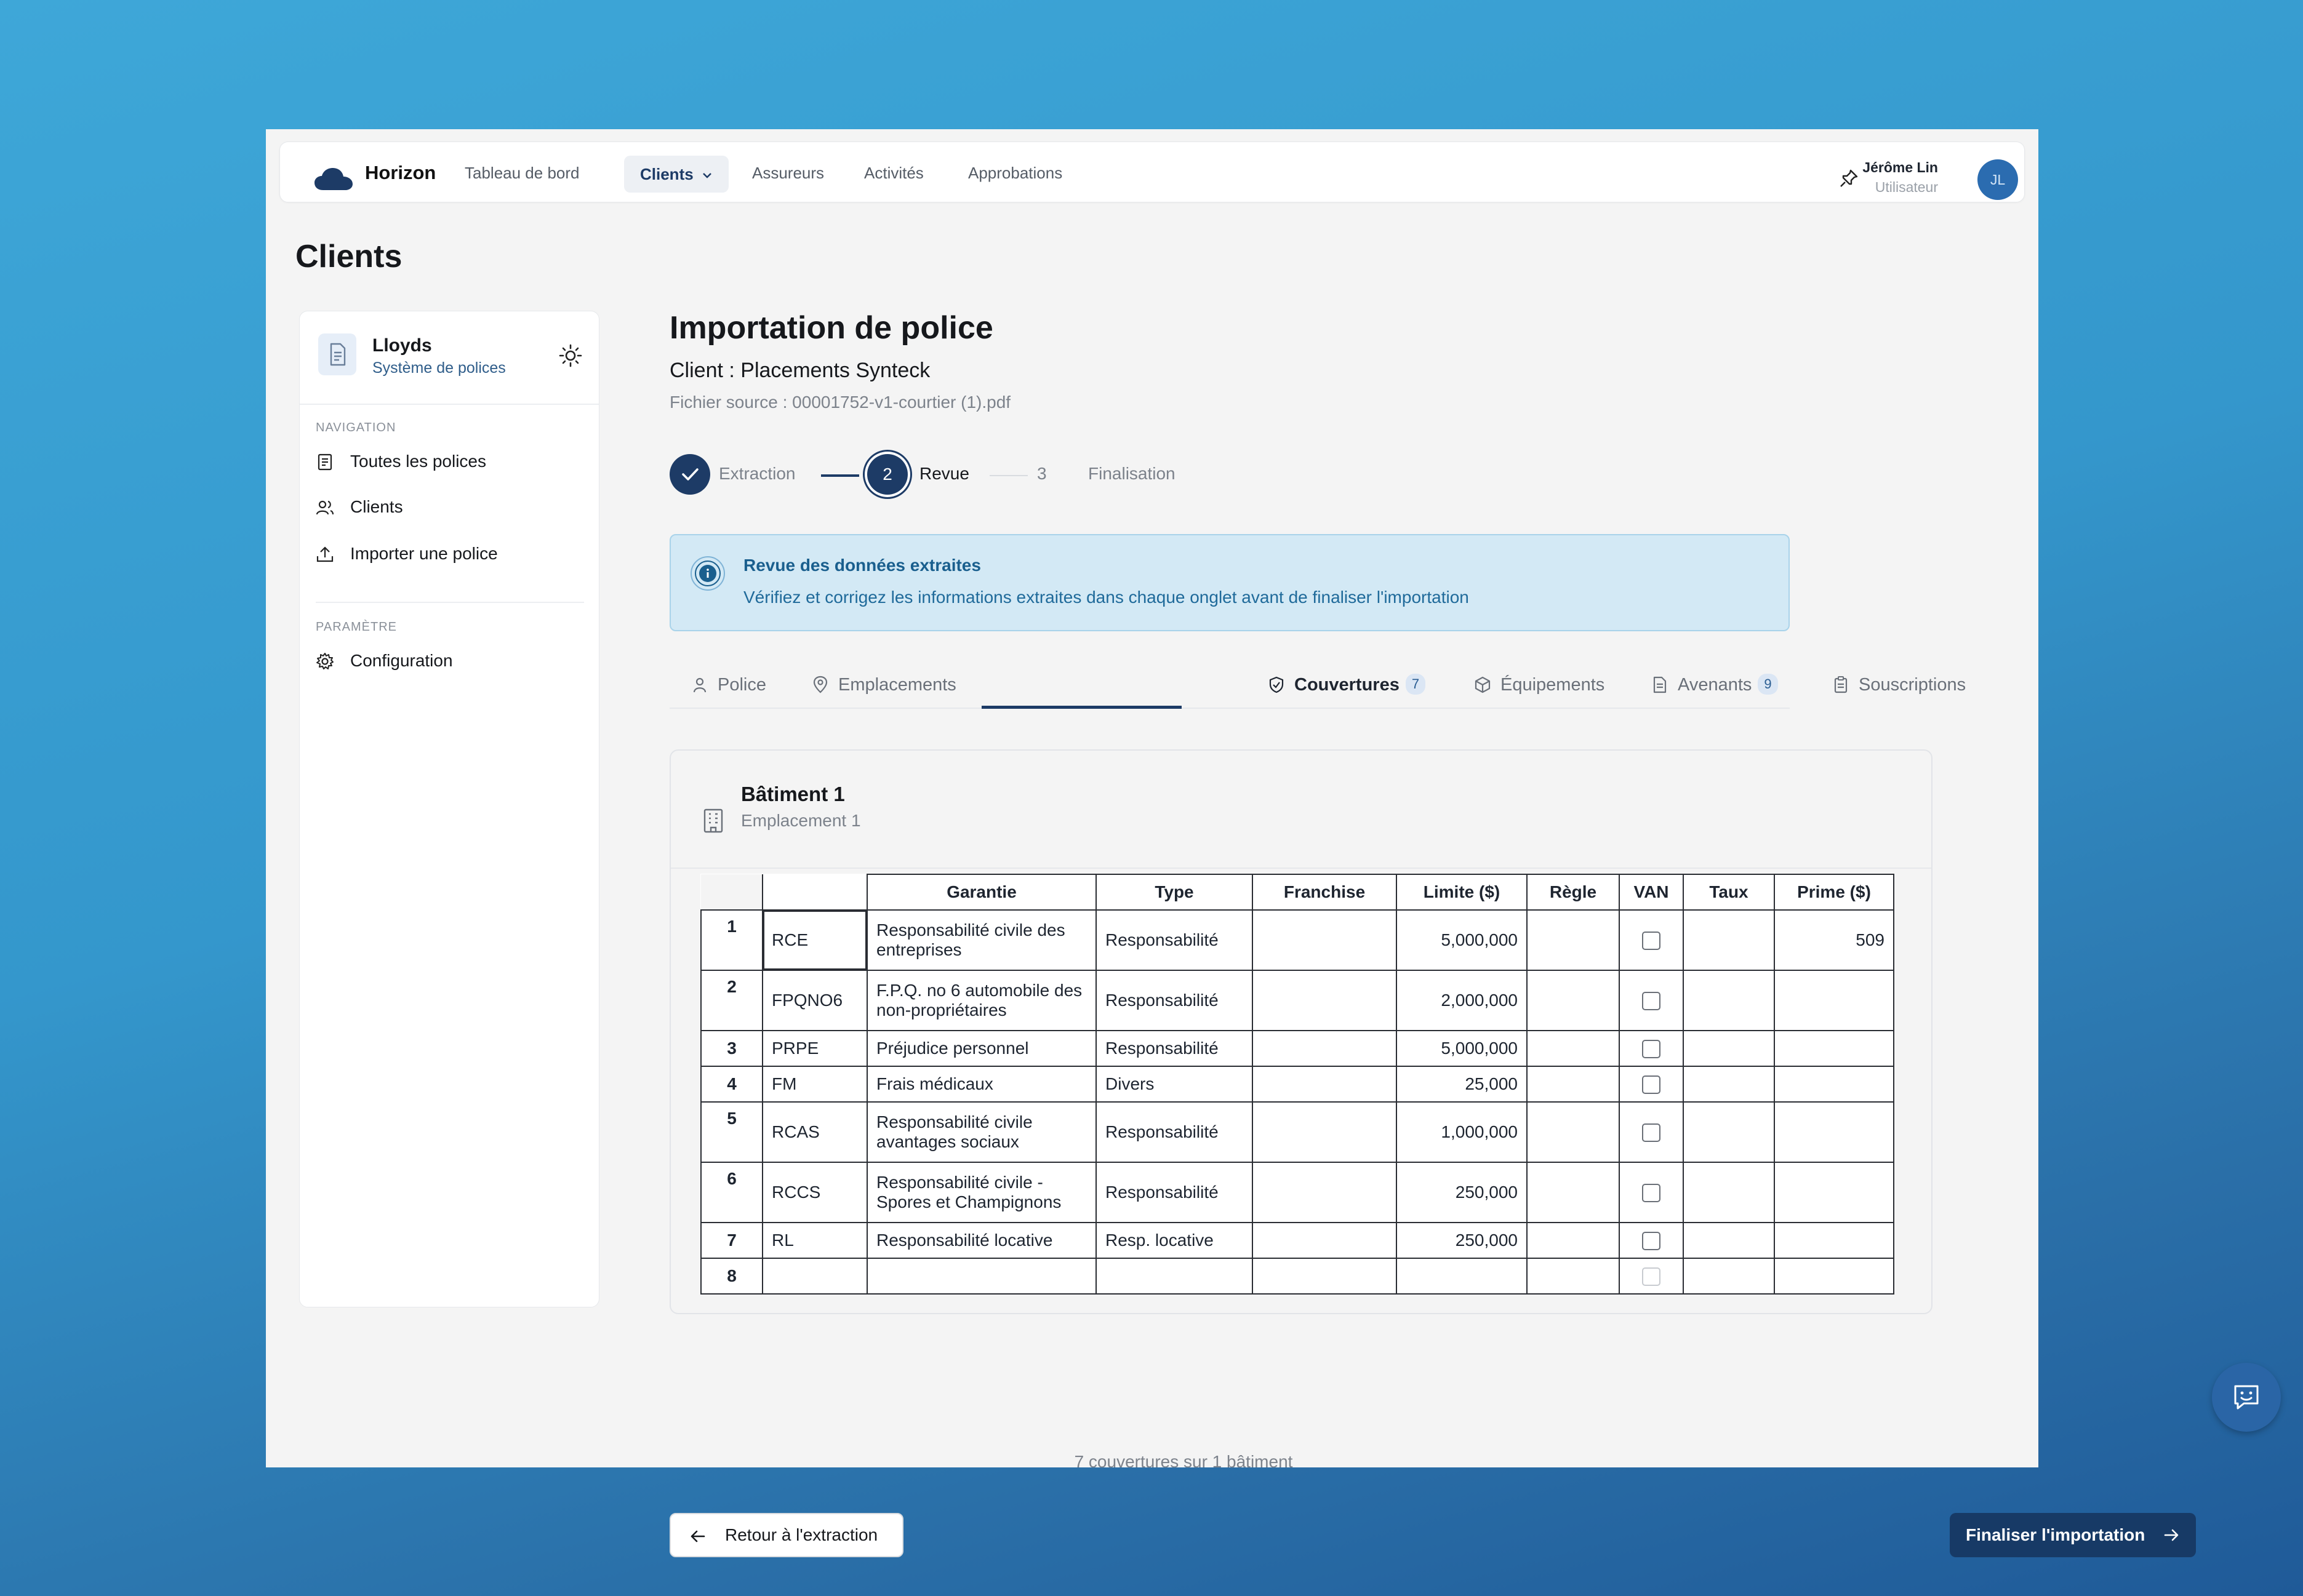 This screenshot has height=1596, width=2303. I want to click on code-cell, so click(815, 1276).